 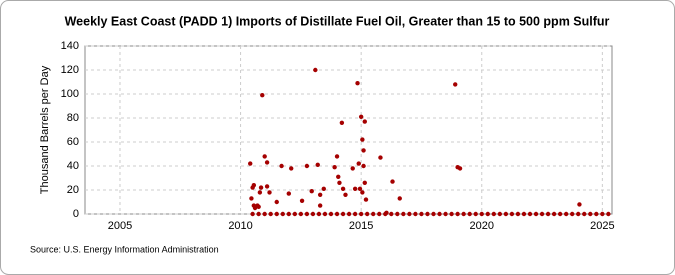 I want to click on y-tick-label: 120, so click(x=70, y=70).